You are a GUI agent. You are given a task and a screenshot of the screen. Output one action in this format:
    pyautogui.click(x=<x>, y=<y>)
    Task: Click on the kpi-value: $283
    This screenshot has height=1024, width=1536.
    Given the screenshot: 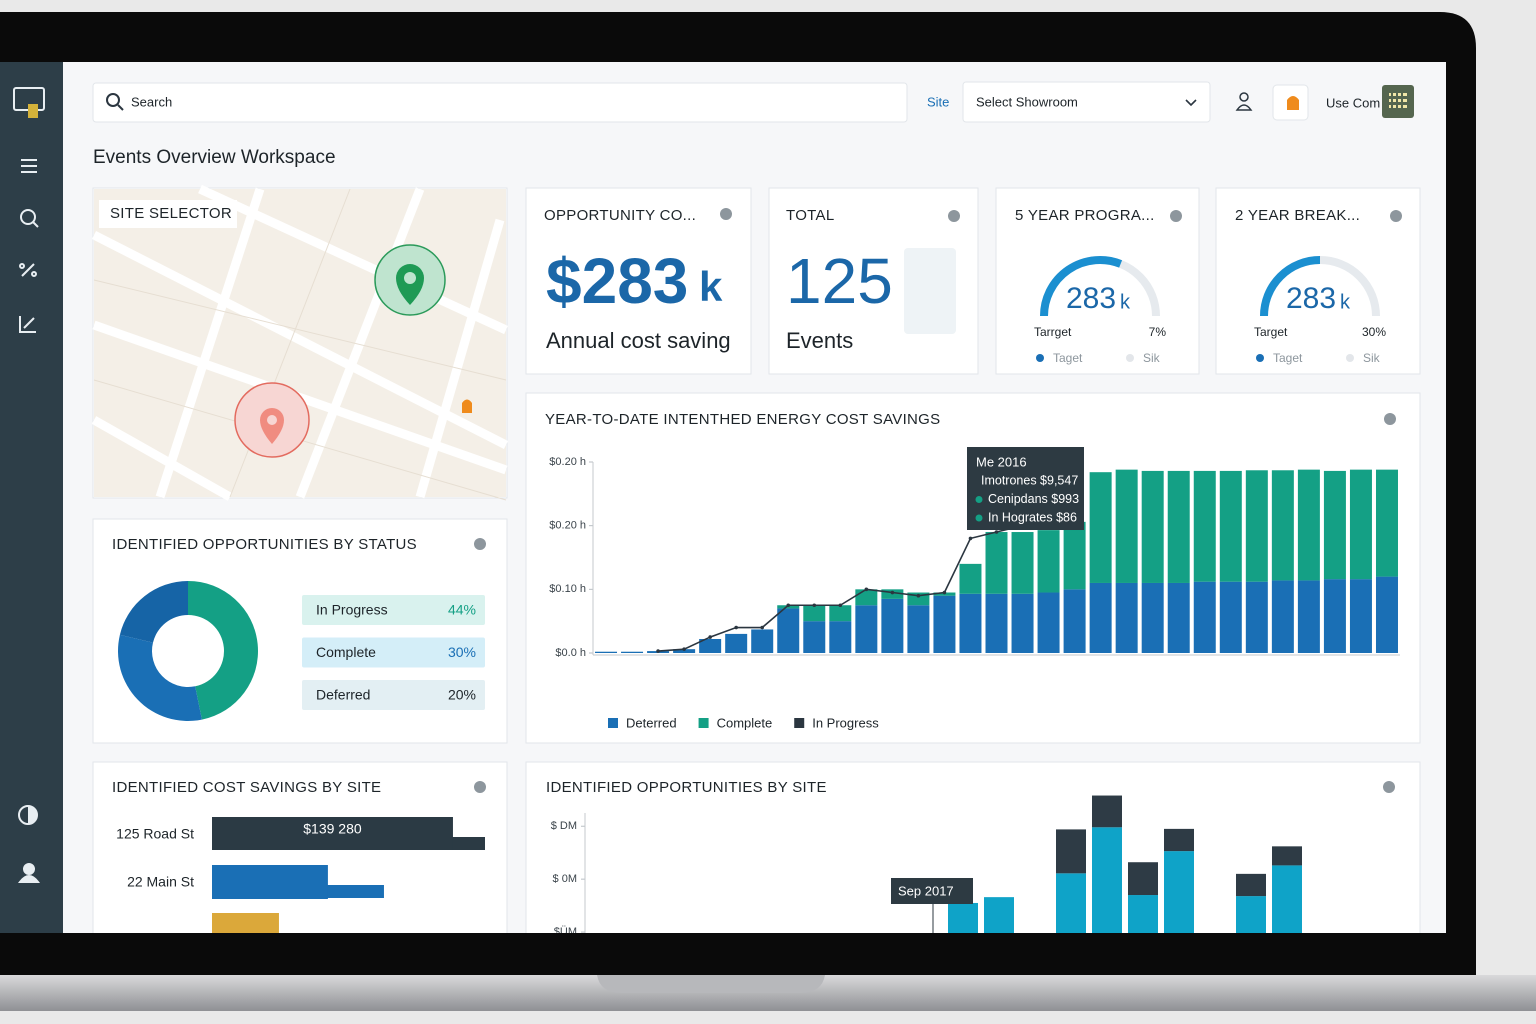 What is the action you would take?
    pyautogui.click(x=617, y=281)
    